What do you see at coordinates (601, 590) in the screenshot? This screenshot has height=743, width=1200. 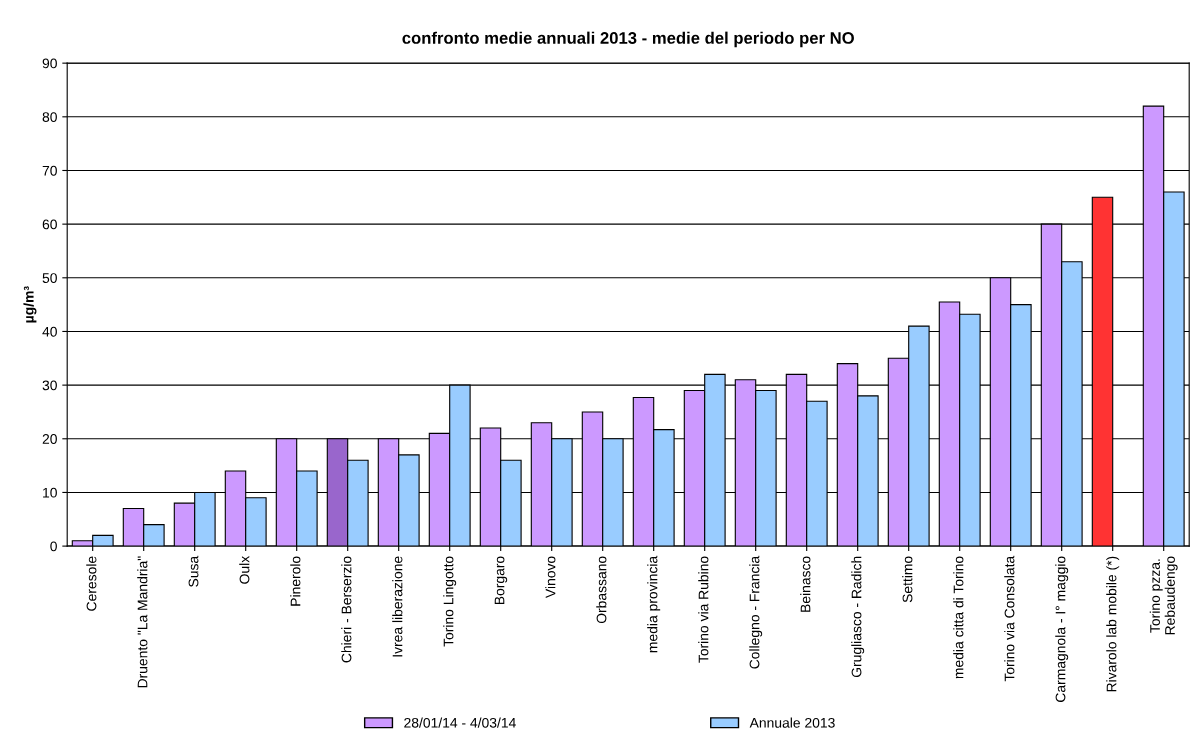 I see `x-tick-label: Orbassano` at bounding box center [601, 590].